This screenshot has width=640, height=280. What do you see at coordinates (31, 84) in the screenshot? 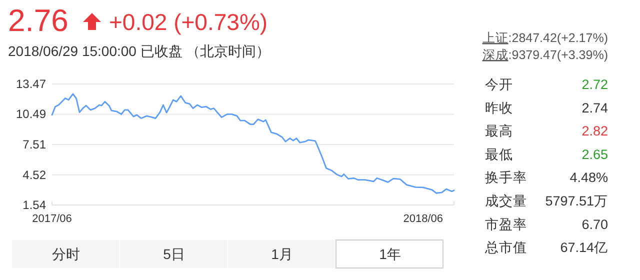
I see `y-tick-label: 13.47` at bounding box center [31, 84].